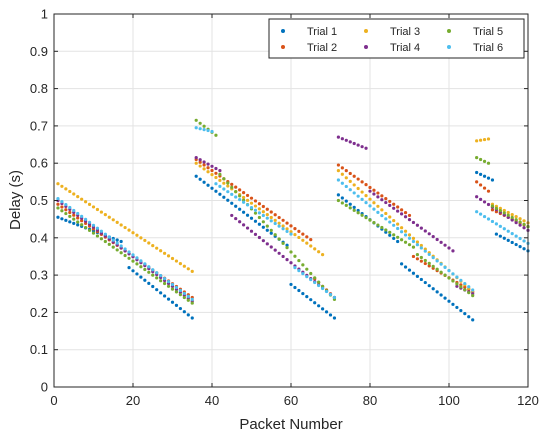 This screenshot has width=550, height=437. I want to click on y-tick-label: 0.8, so click(39, 88).